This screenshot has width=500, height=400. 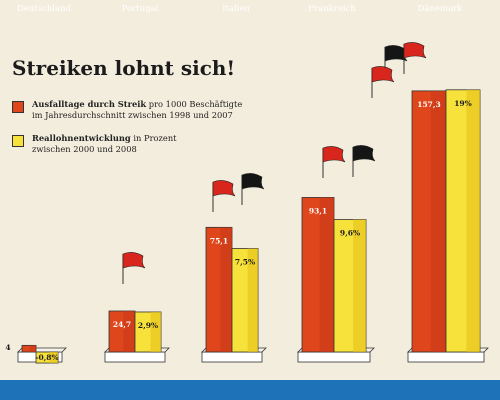 What do you see at coordinates (334, 357) in the screenshot?
I see `base-block-frankreich` at bounding box center [334, 357].